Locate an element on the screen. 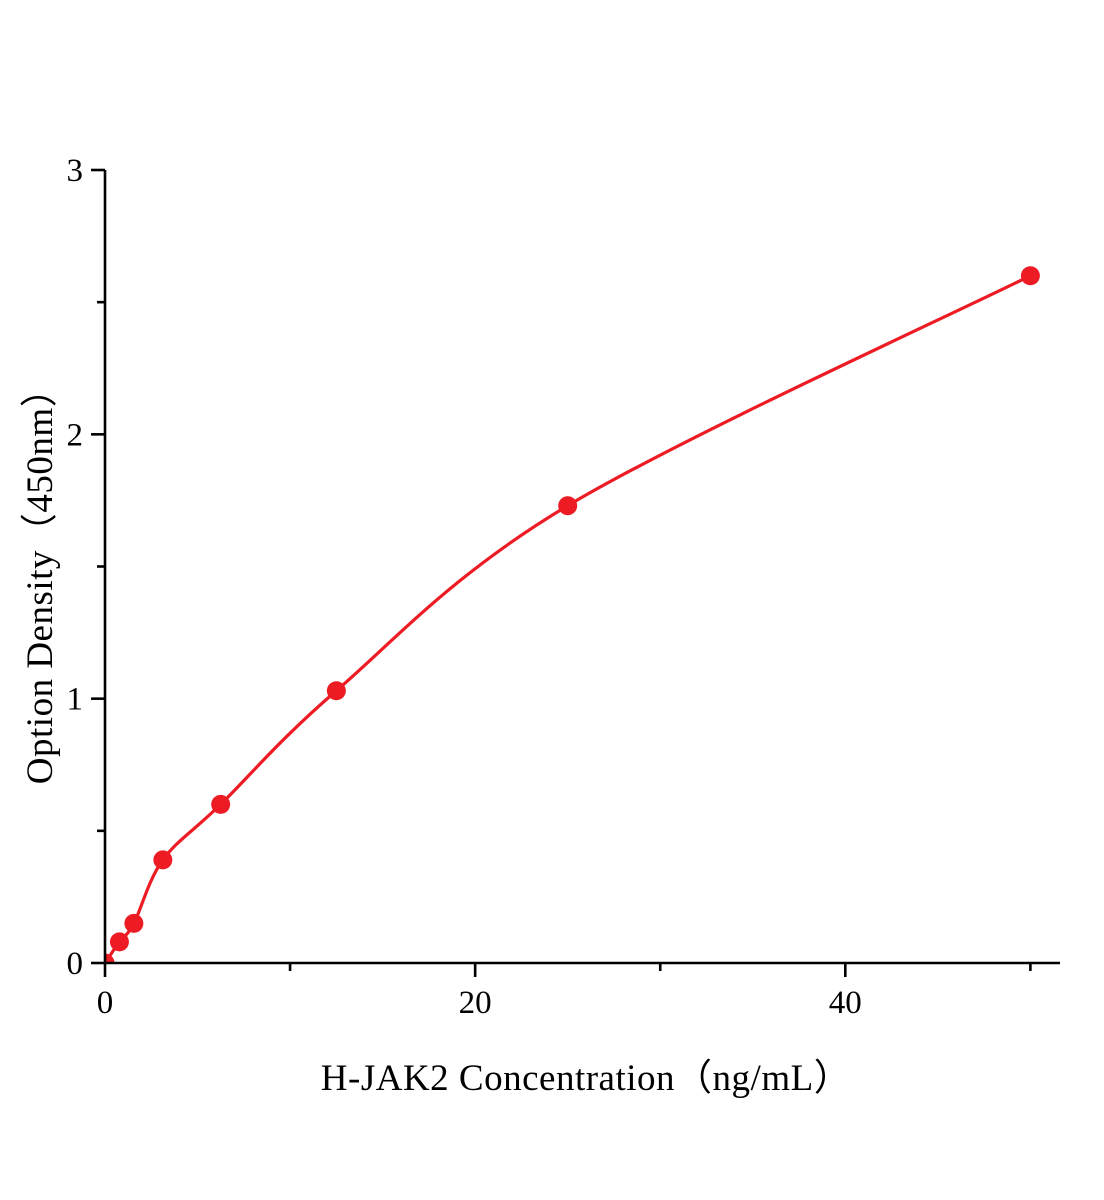 This screenshot has width=1104, height=1200. y-axis-title: Option Density（450nm） is located at coordinates (40, 577).